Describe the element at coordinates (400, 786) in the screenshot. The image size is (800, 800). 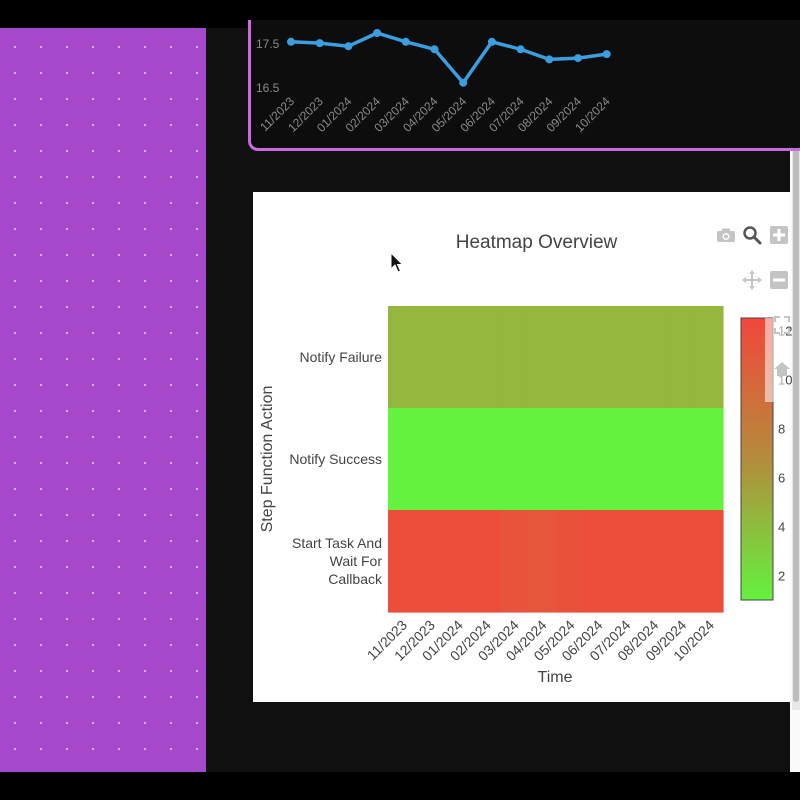
I see `bottom-bar` at that location.